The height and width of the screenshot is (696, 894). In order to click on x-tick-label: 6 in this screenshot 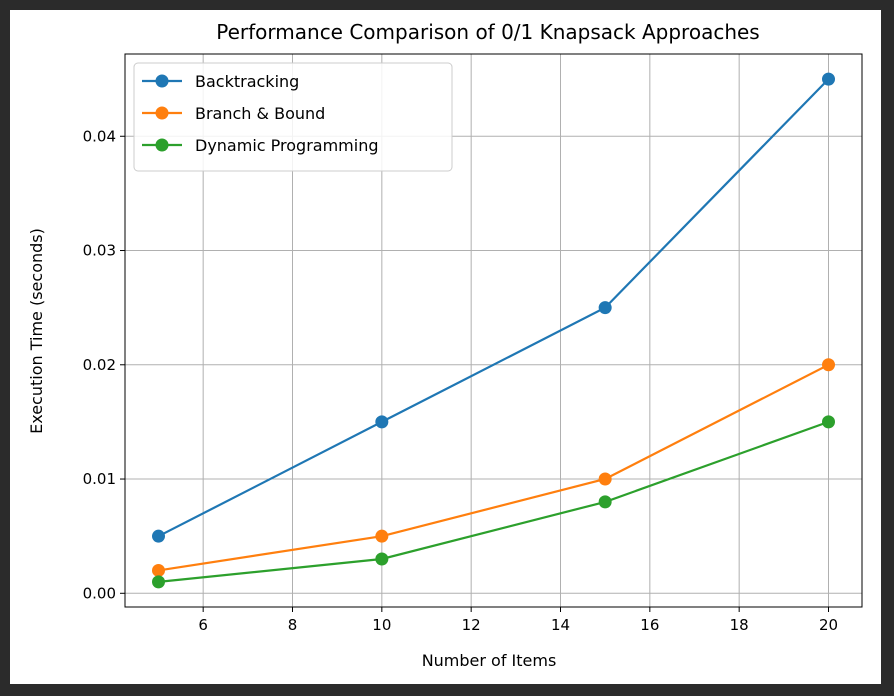, I will do `click(203, 625)`.